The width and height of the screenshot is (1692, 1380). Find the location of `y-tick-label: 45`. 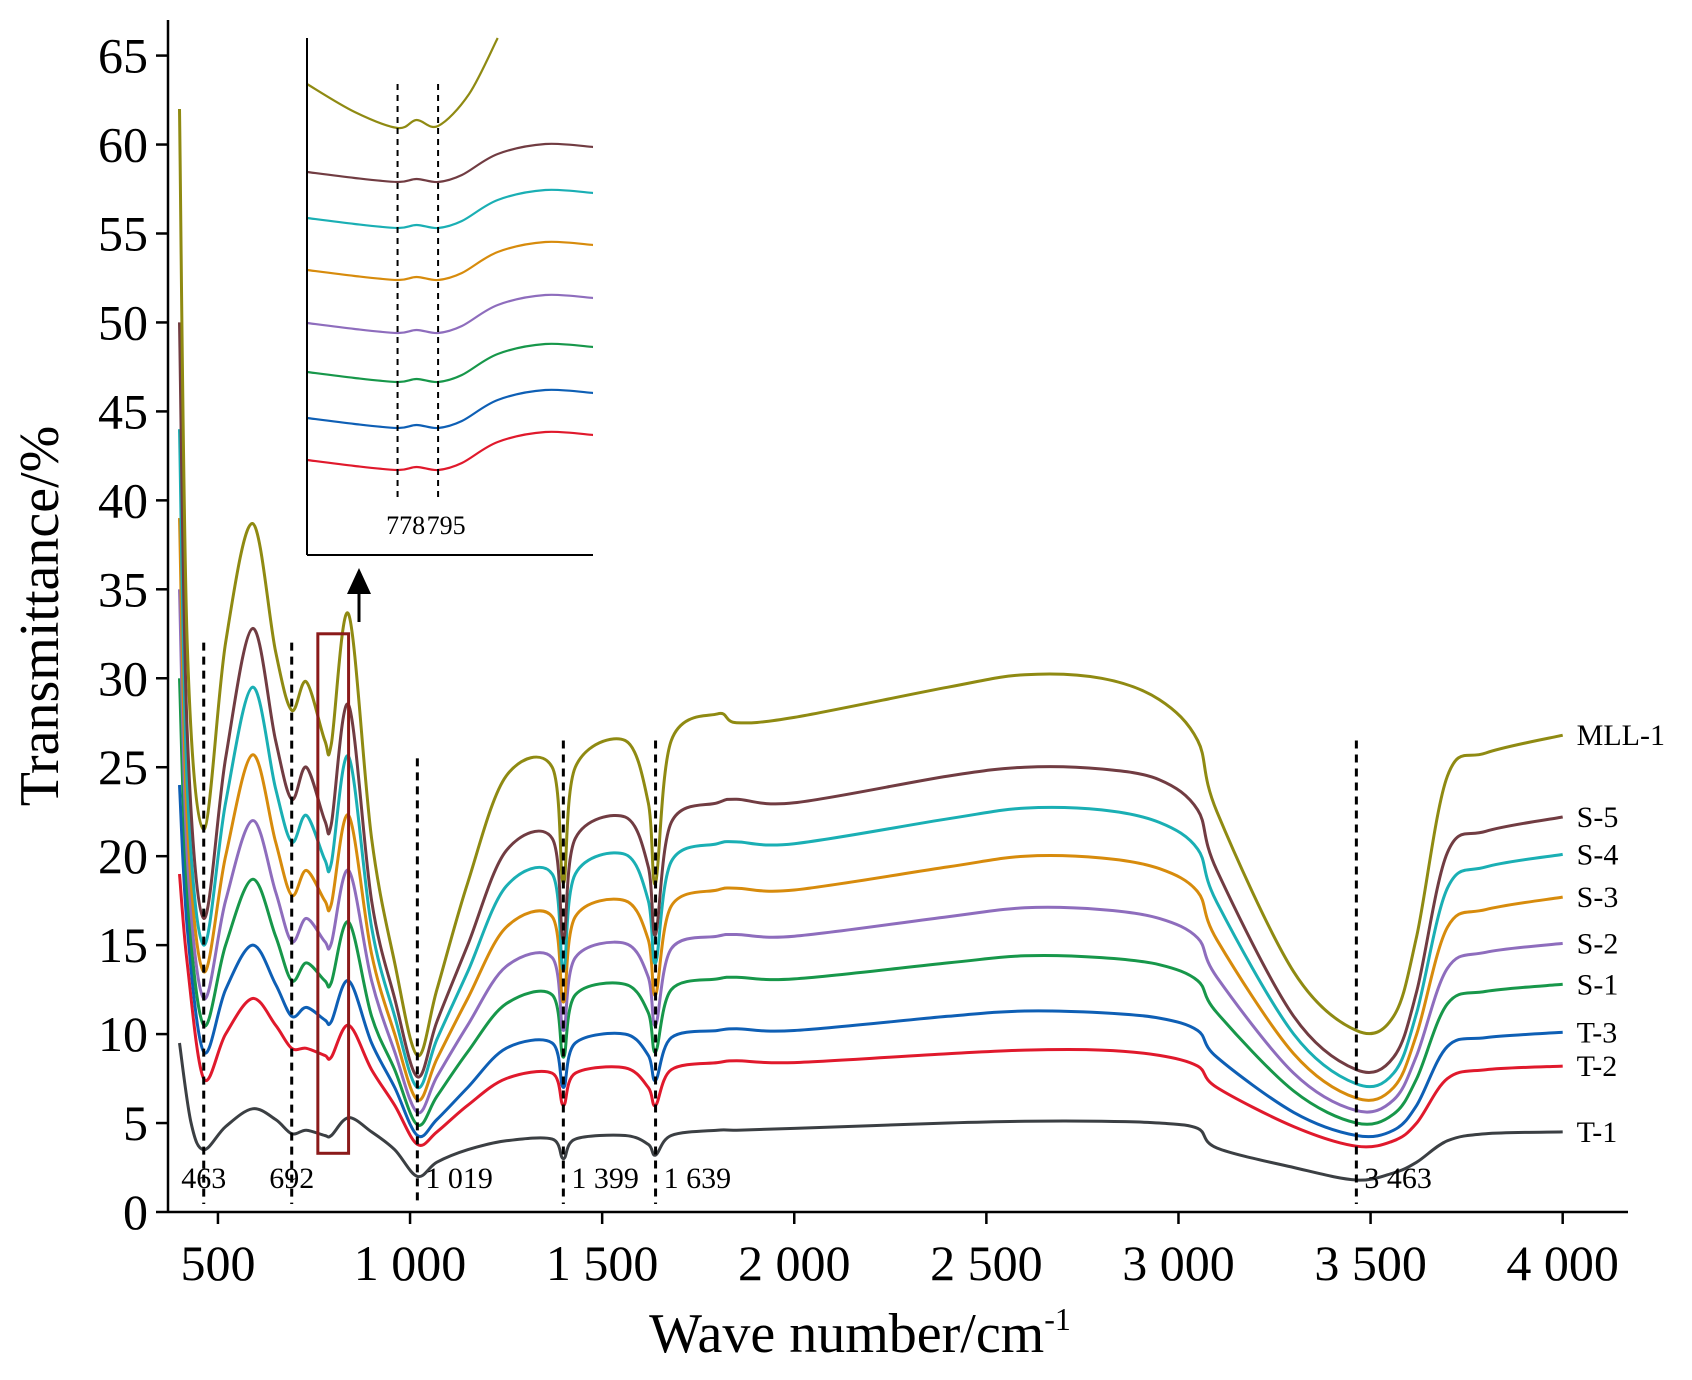

y-tick-label: 45 is located at coordinates (123, 411).